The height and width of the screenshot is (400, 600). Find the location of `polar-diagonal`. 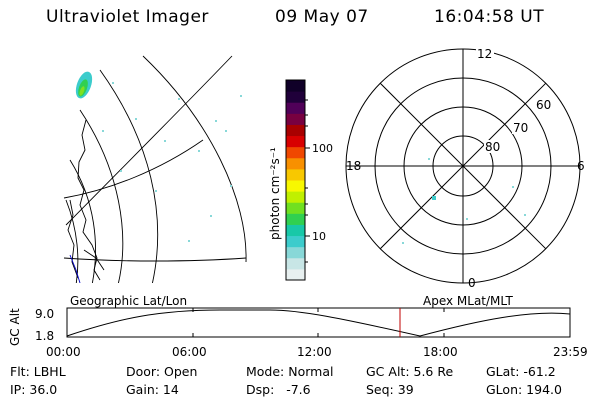

polar-diagonal is located at coordinates (463, 166).